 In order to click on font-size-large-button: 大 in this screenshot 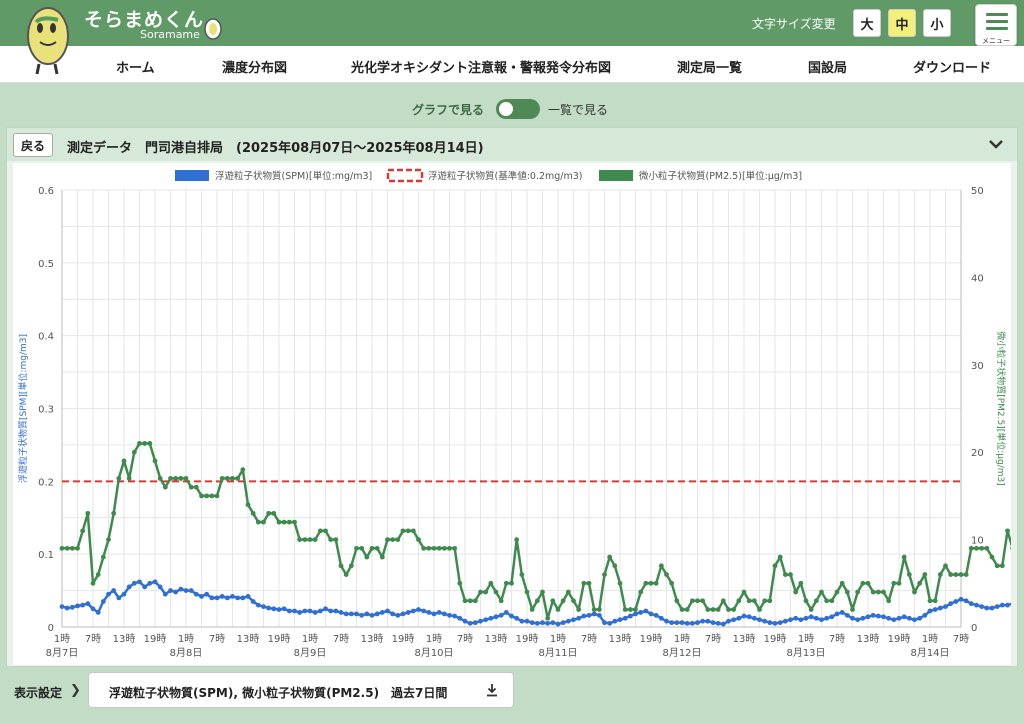, I will do `click(867, 23)`.